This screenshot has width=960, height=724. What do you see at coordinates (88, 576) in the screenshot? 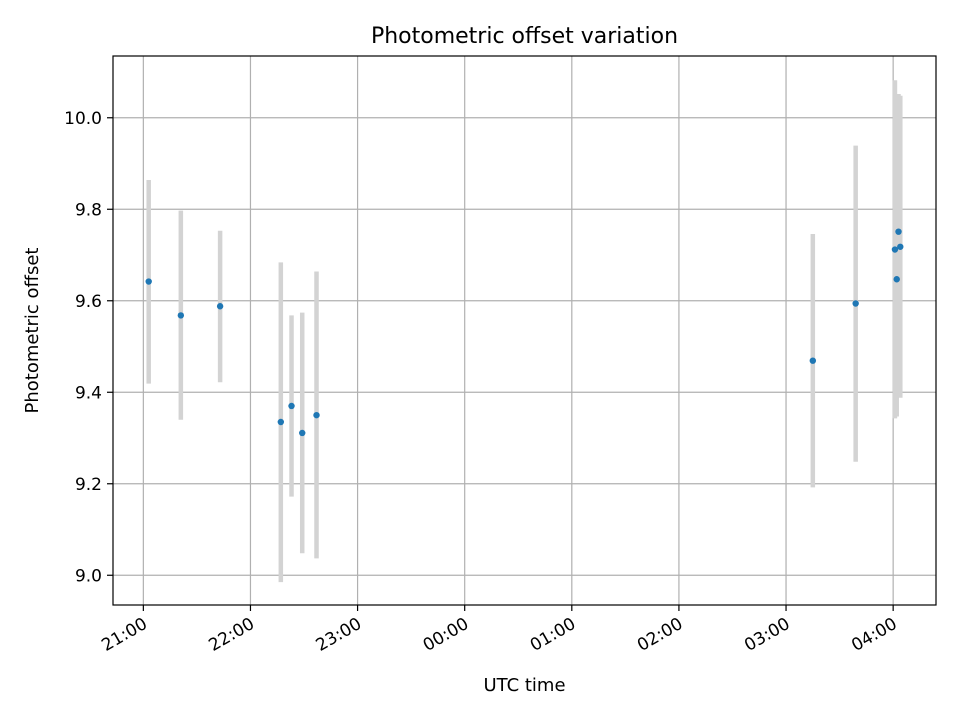
I see `y-tick-label: 9.0` at bounding box center [88, 576].